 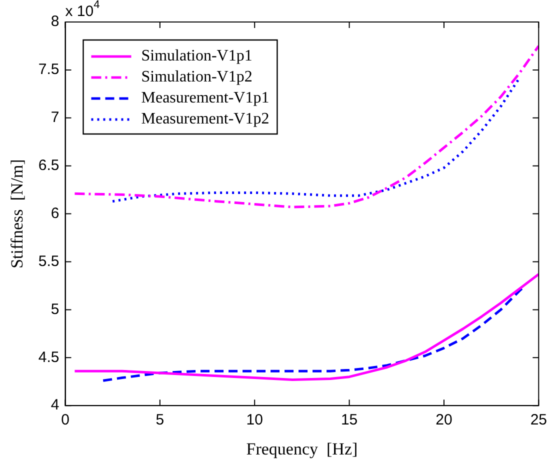 What do you see at coordinates (65, 420) in the screenshot?
I see `x-tick-label: 0` at bounding box center [65, 420].